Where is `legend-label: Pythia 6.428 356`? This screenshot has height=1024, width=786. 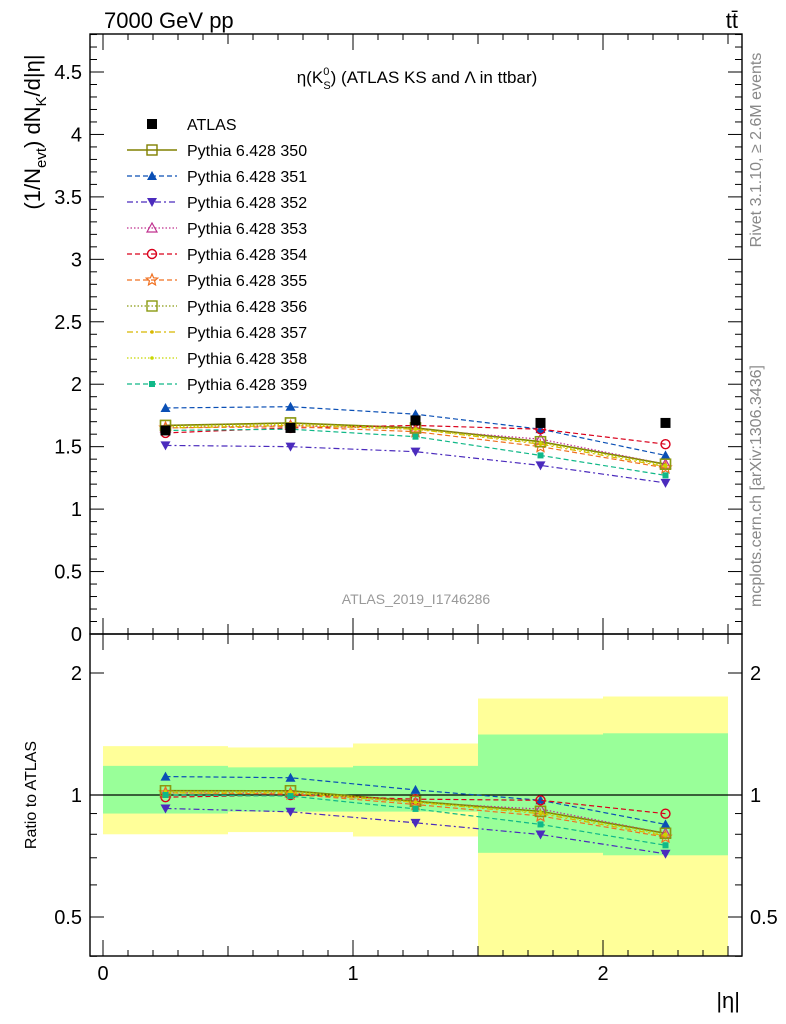
legend-label: Pythia 6.428 356 is located at coordinates (247, 307).